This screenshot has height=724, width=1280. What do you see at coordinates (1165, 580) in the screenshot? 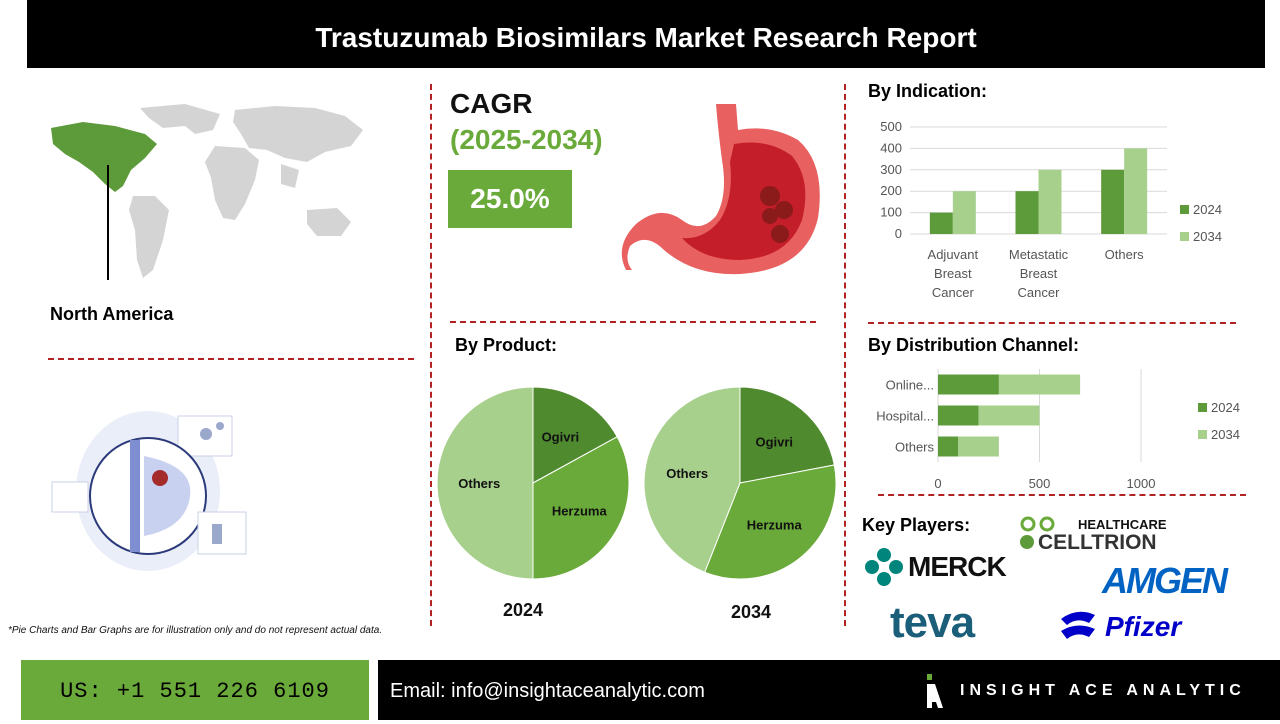
I see `amgen-logo: AMGEN` at bounding box center [1165, 580].